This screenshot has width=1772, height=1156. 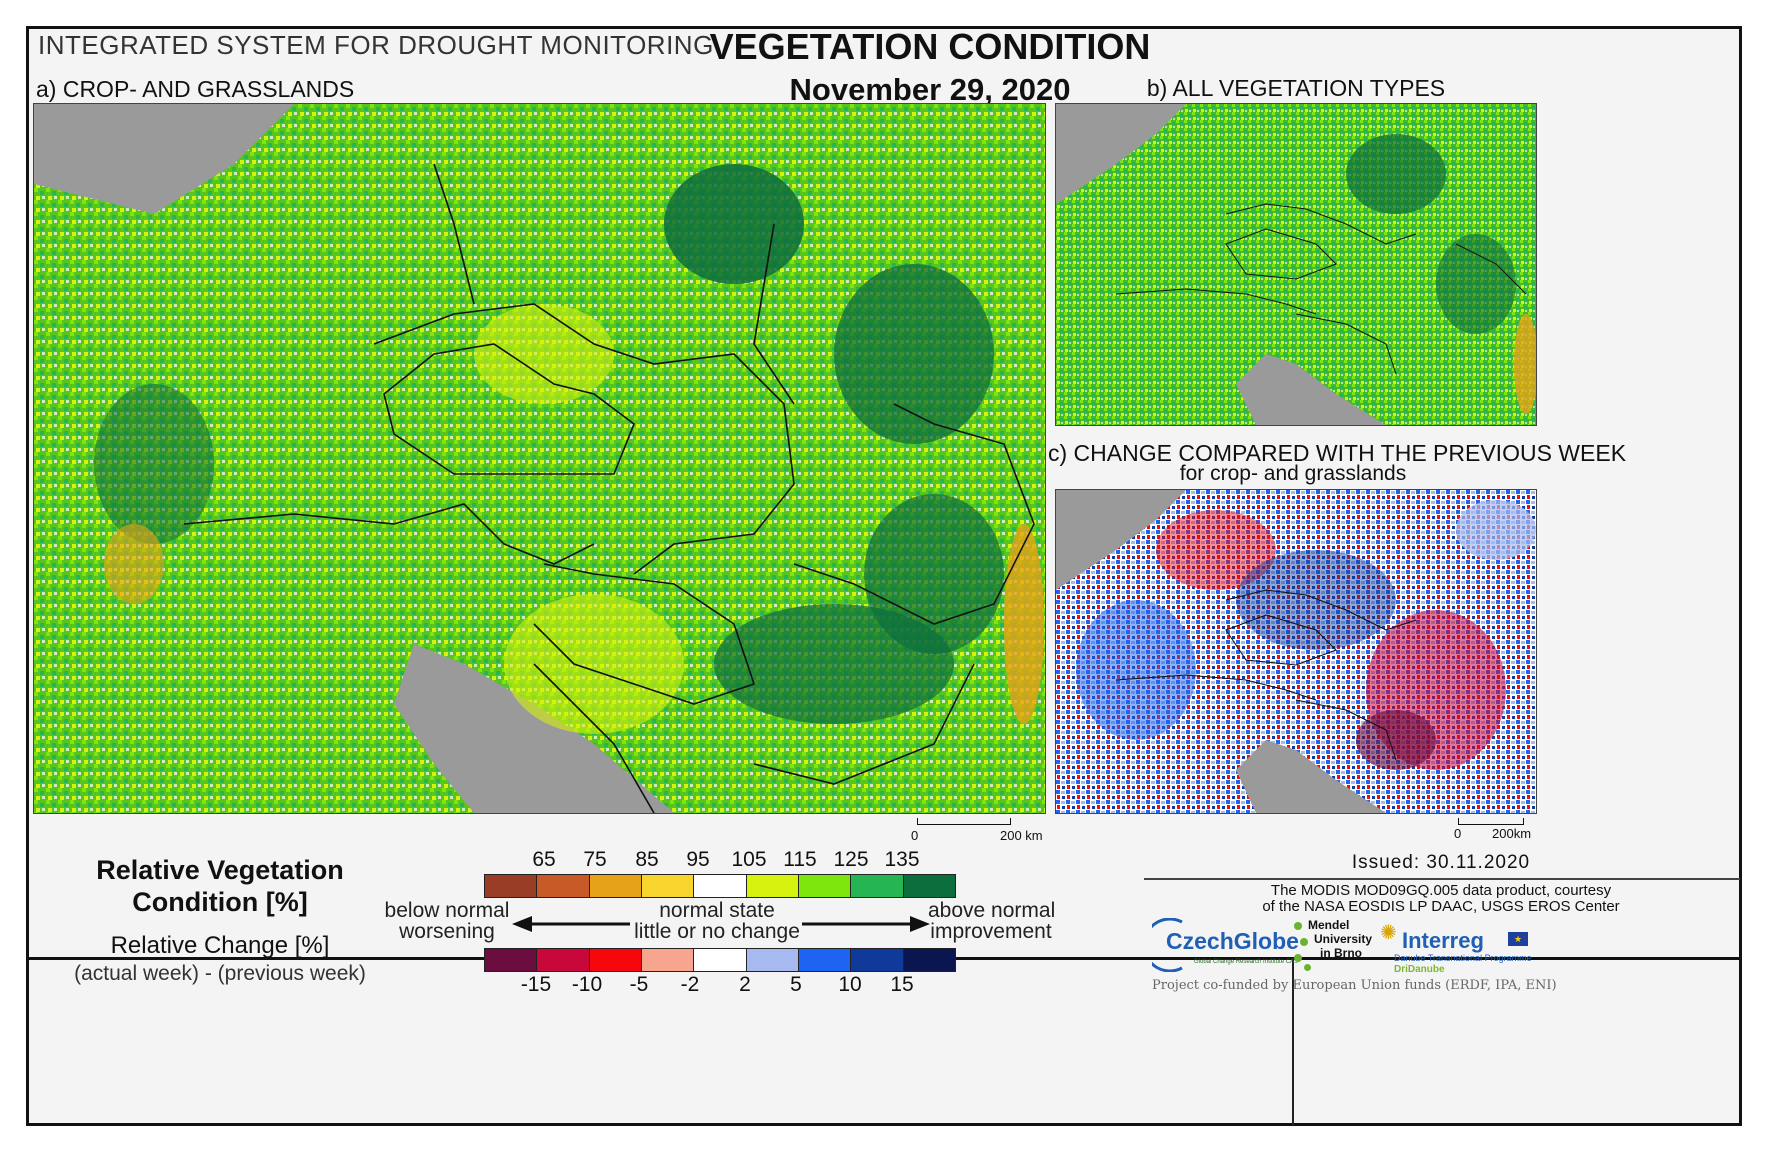 What do you see at coordinates (1296, 88) in the screenshot?
I see `panel-b-label: b) ALL VEGETATION TYPES` at bounding box center [1296, 88].